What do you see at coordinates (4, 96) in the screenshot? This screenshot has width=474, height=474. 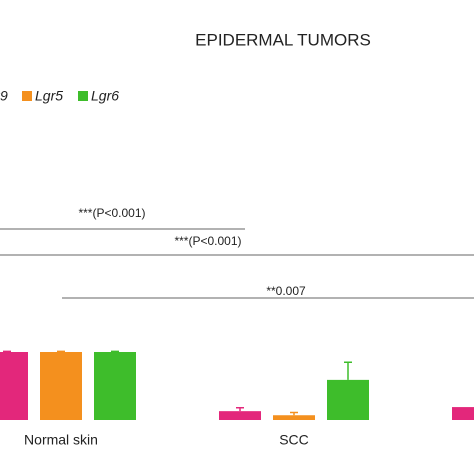 I see `legend-label: x9` at bounding box center [4, 96].